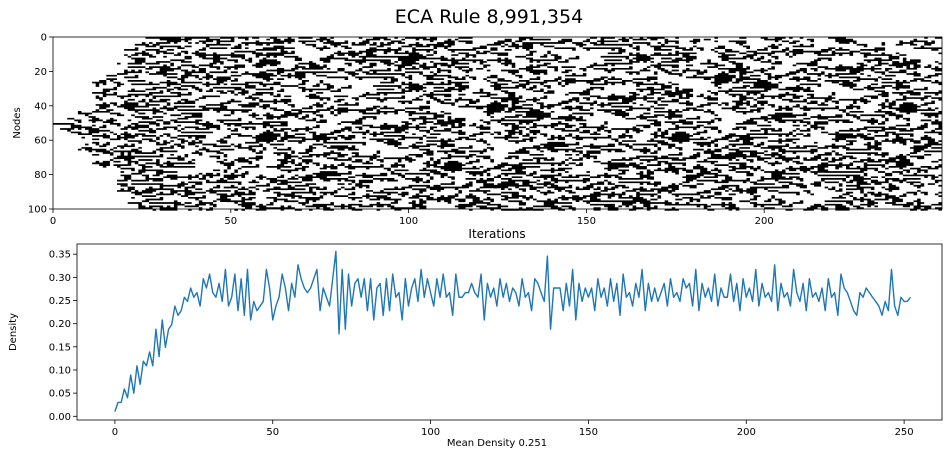  I want to click on density-x-axis-label: Mean Density 0.251, so click(497, 443).